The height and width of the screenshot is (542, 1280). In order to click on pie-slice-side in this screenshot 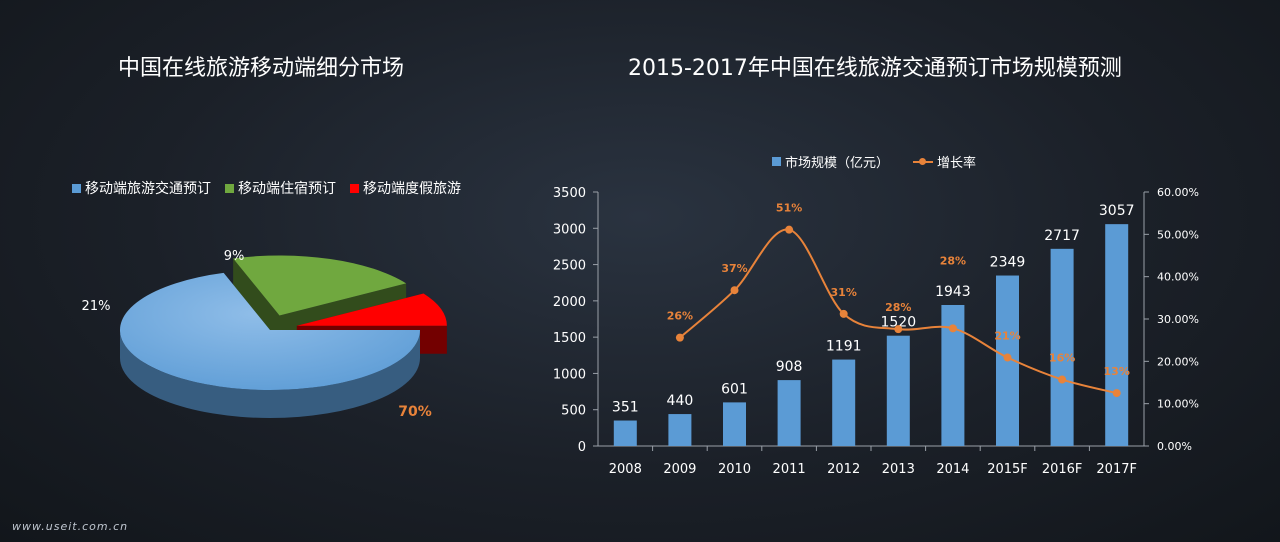, I will do `click(256, 301)`.